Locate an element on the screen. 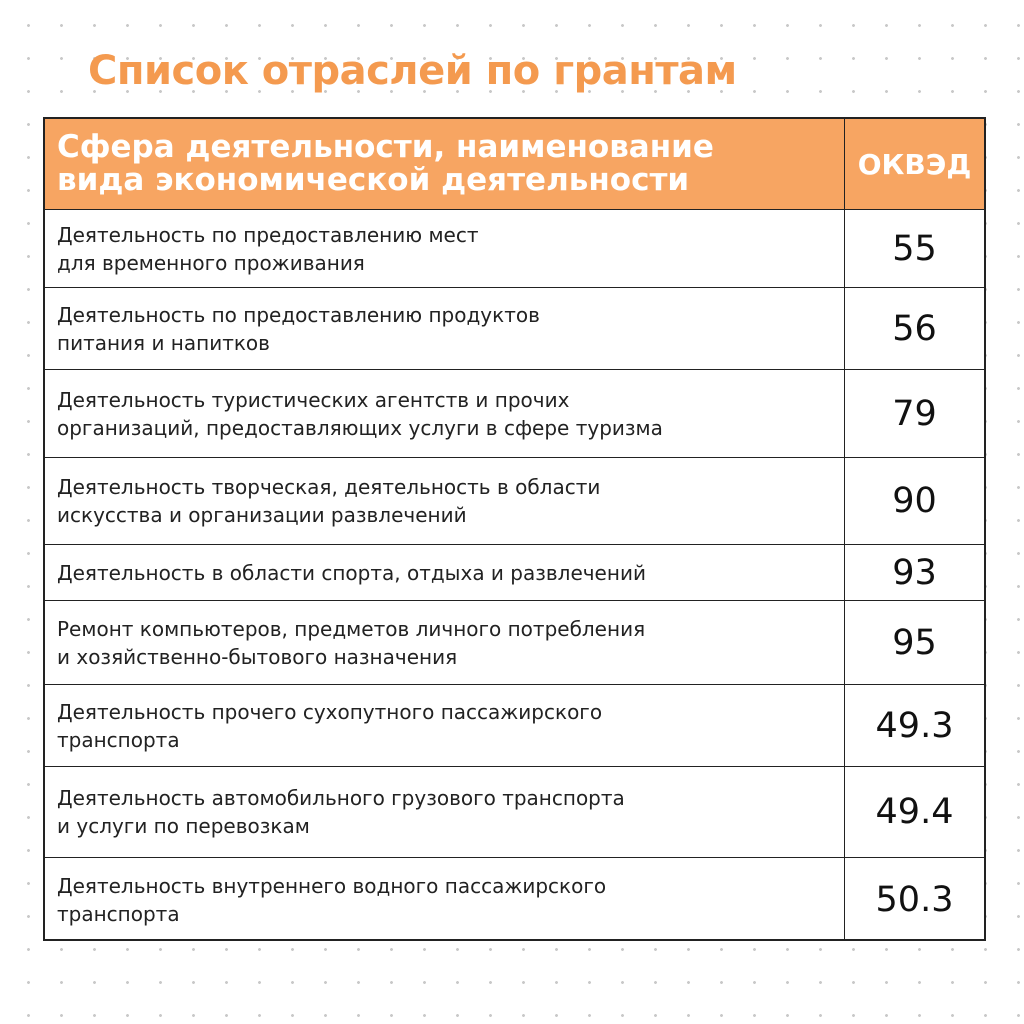 The height and width of the screenshot is (1024, 1024). code-cell: 49.3 is located at coordinates (914, 725).